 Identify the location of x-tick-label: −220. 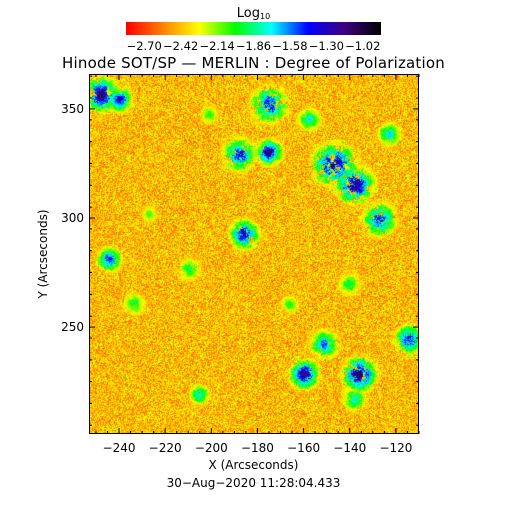
(165, 448).